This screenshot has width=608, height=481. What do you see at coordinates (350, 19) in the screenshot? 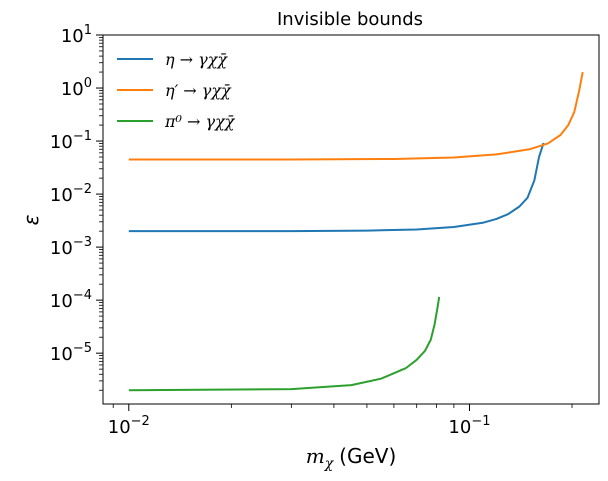
I see `chart-title: Invisible bounds` at bounding box center [350, 19].